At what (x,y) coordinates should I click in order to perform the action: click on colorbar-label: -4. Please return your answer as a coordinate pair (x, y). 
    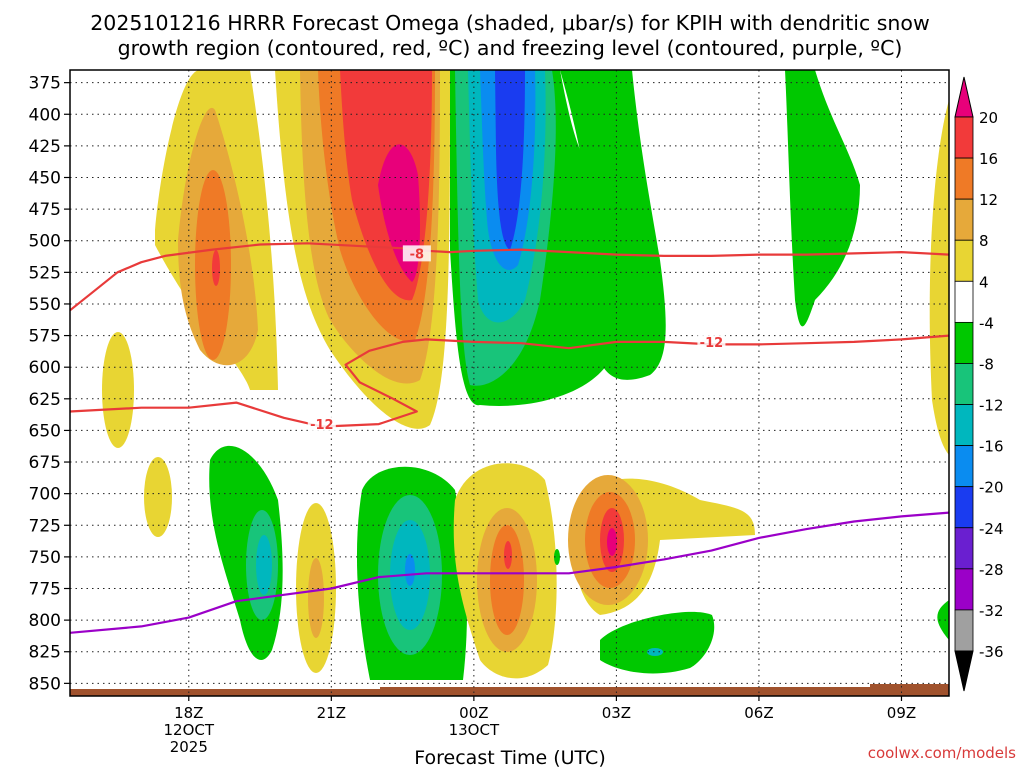
    Looking at the image, I should click on (986, 323).